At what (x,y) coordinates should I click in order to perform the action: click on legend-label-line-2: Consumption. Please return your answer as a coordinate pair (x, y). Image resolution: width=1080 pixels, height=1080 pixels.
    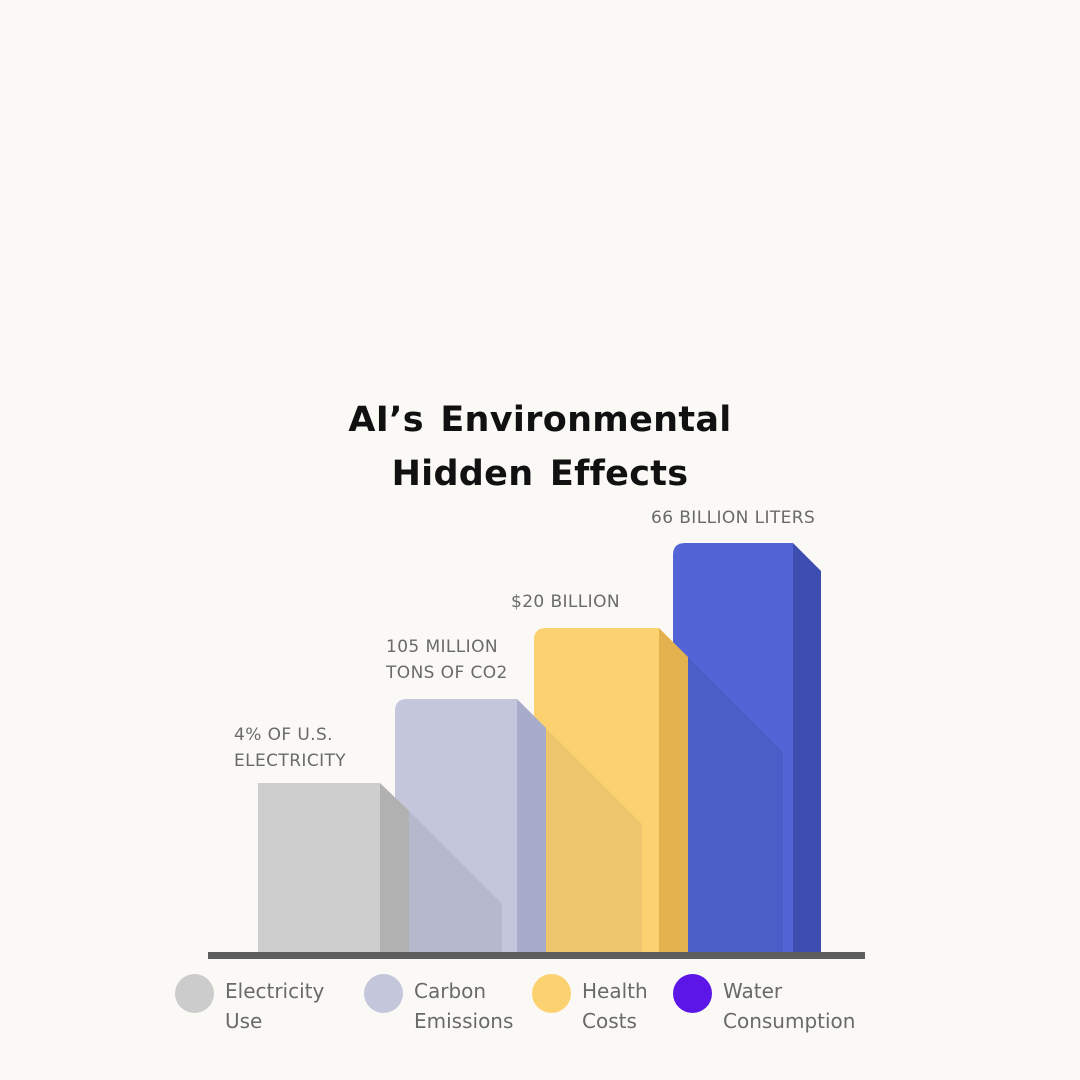
    Looking at the image, I should click on (789, 1021).